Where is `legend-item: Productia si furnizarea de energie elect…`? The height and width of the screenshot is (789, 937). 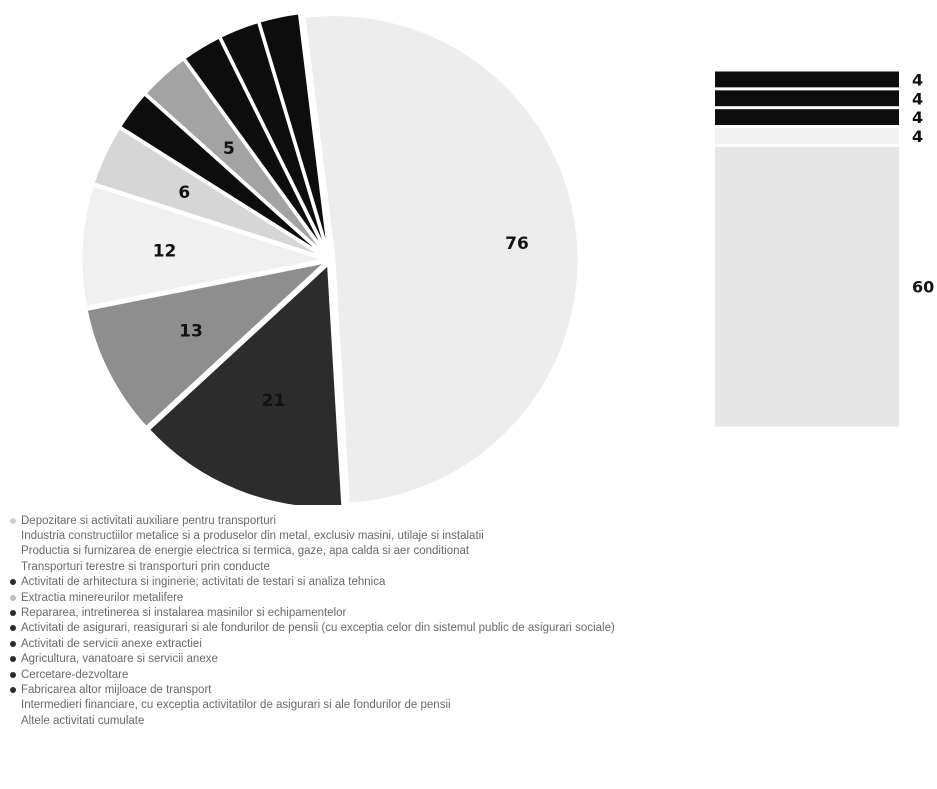
legend-item: Productia si furnizarea de energie elect… is located at coordinates (467, 551).